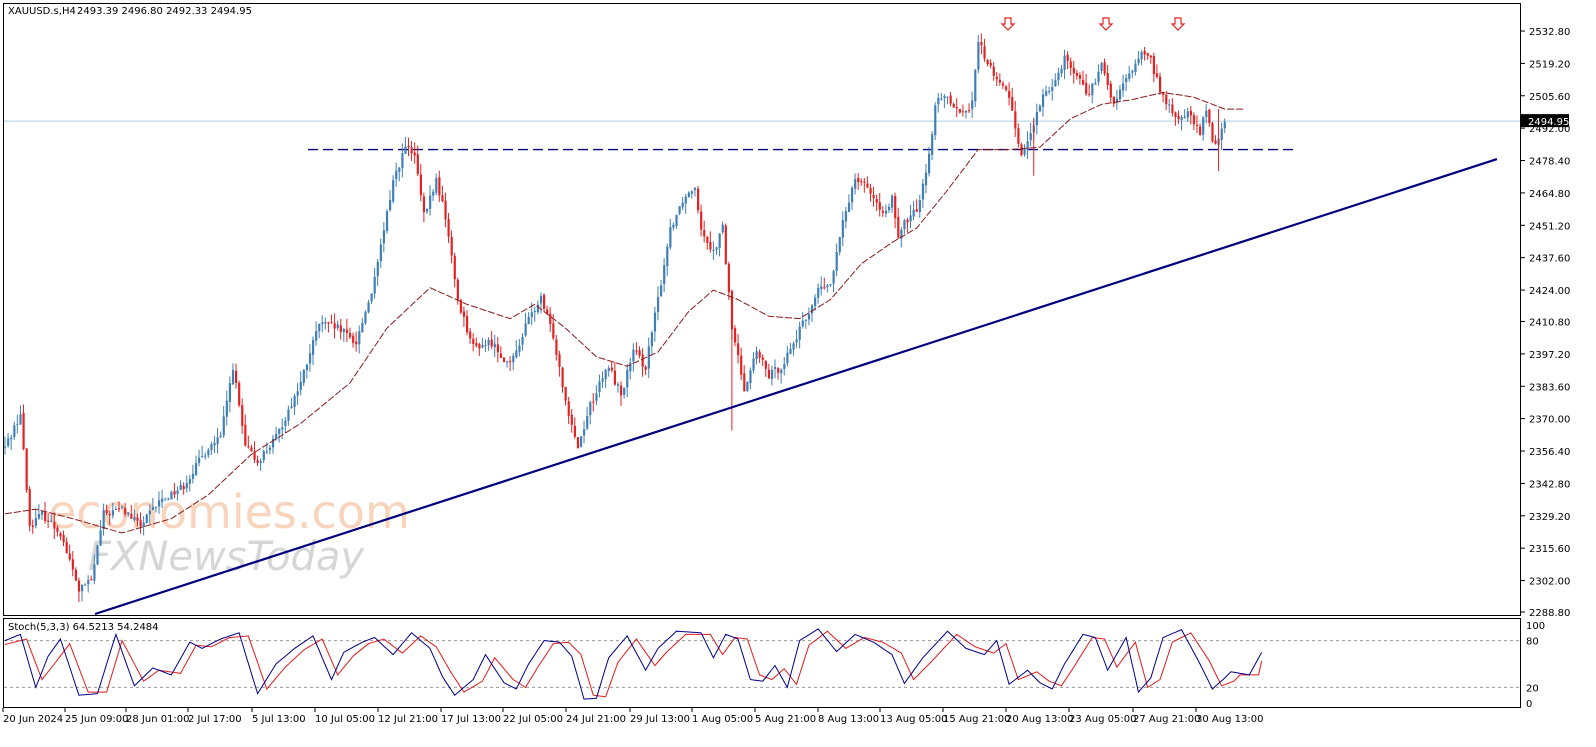 The height and width of the screenshot is (747, 1596). Describe the element at coordinates (83, 627) in the screenshot. I see `stoch-label: Stoch(5,3,3) 64.5213 54.2484` at that location.